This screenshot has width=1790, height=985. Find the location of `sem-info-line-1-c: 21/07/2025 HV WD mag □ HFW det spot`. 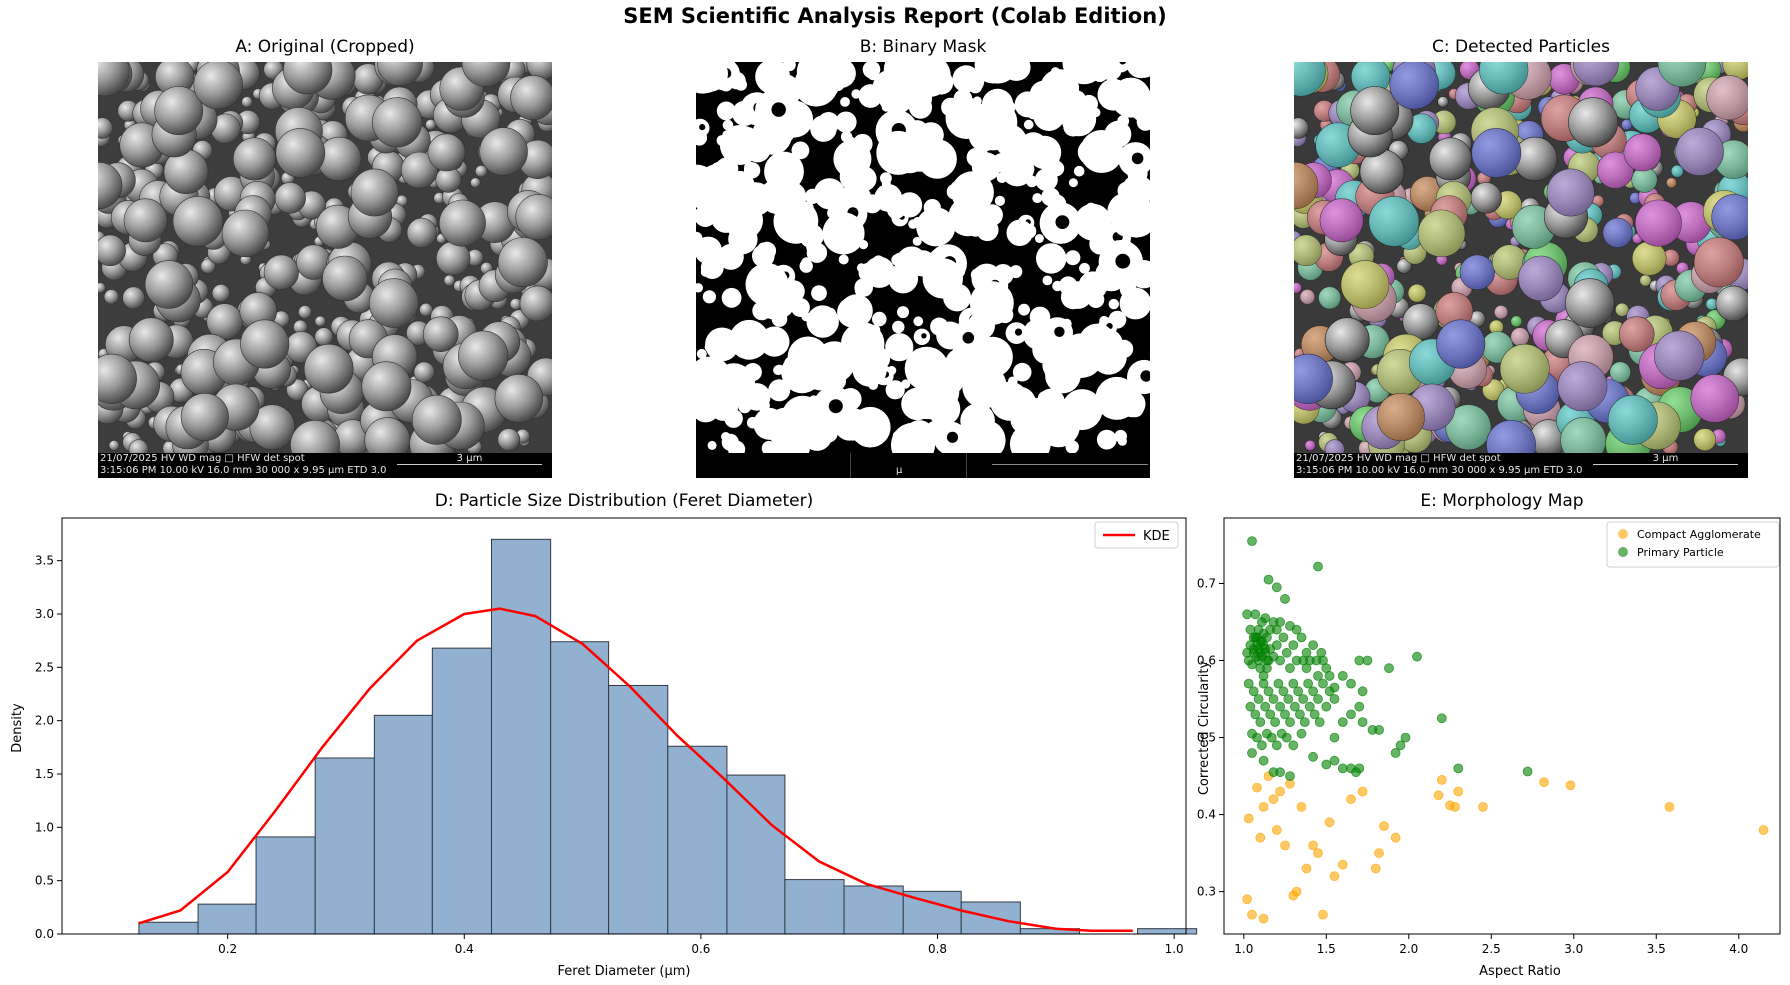

sem-info-line-1-c: 21/07/2025 HV WD mag □ HFW det spot is located at coordinates (1398, 458).